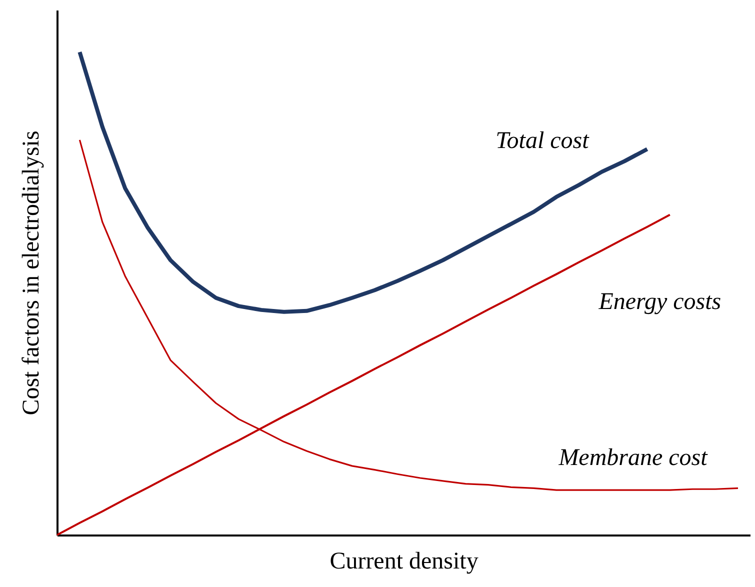  Describe the element at coordinates (660, 301) in the screenshot. I see `series-label: Energy costs` at that location.